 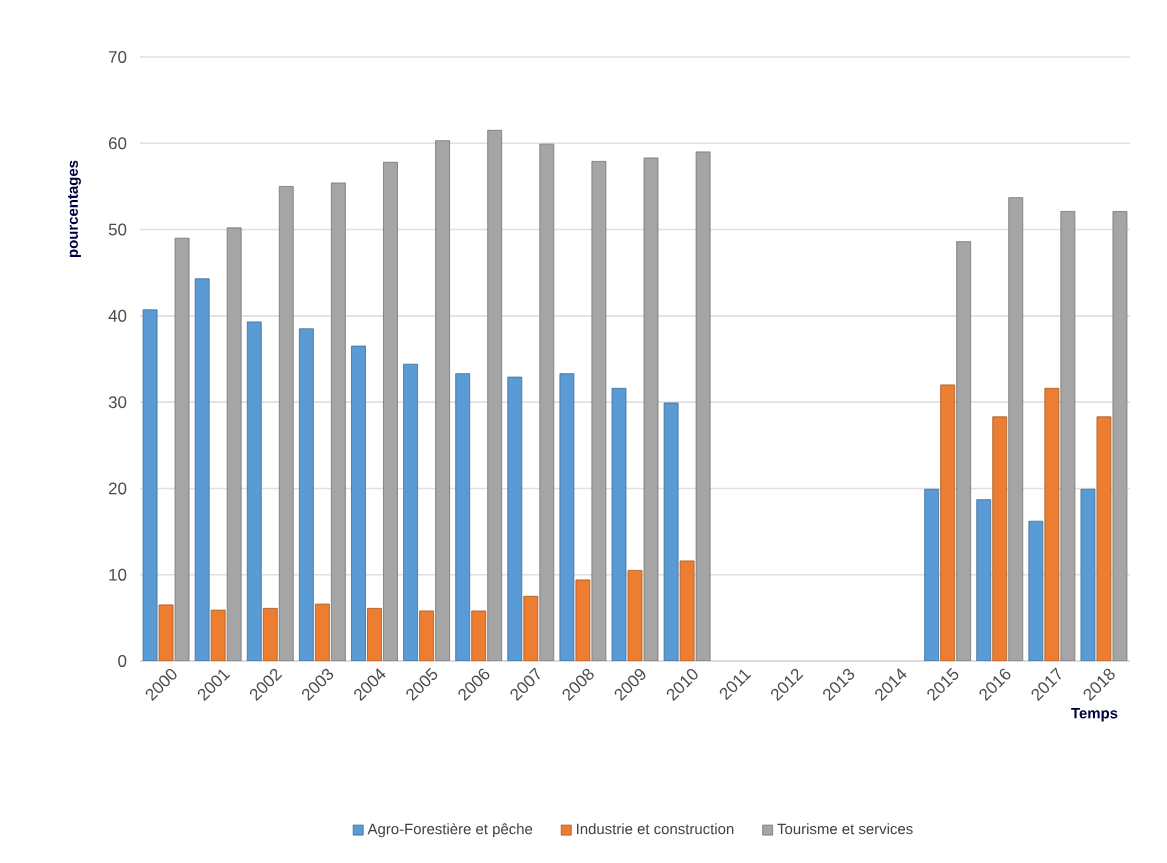 What do you see at coordinates (117, 229) in the screenshot?
I see `y-tick-label: 50` at bounding box center [117, 229].